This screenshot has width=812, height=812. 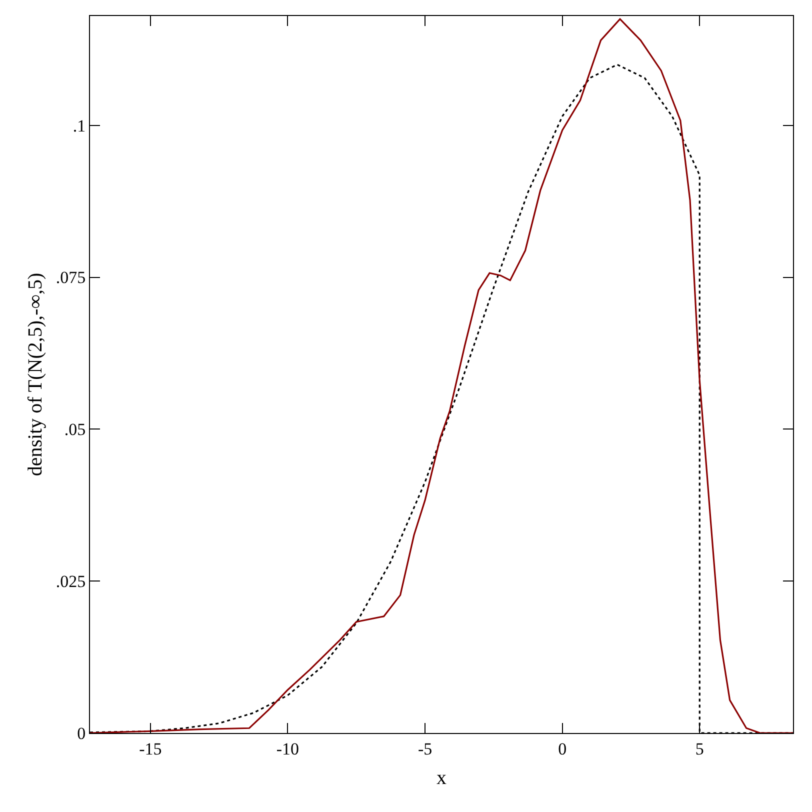 I want to click on y-tick-label: .075, so click(x=71, y=278).